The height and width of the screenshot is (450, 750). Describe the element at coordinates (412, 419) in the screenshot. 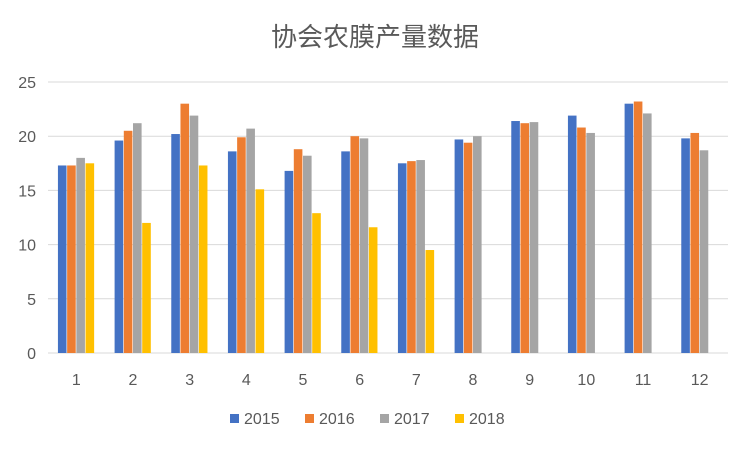

I see `legend-label: 2017` at that location.